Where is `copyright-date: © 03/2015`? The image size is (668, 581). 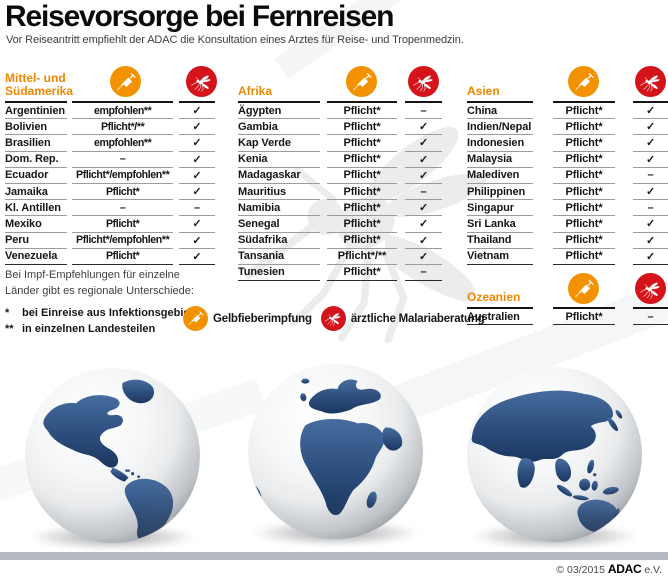 copyright-date: © 03/2015 is located at coordinates (580, 570).